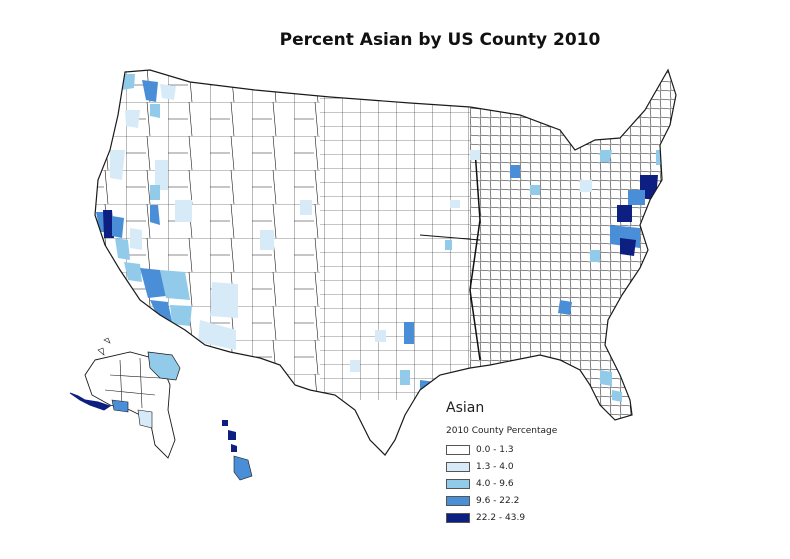  I want to click on legend-label: 22.2 - 43.9, so click(501, 517).